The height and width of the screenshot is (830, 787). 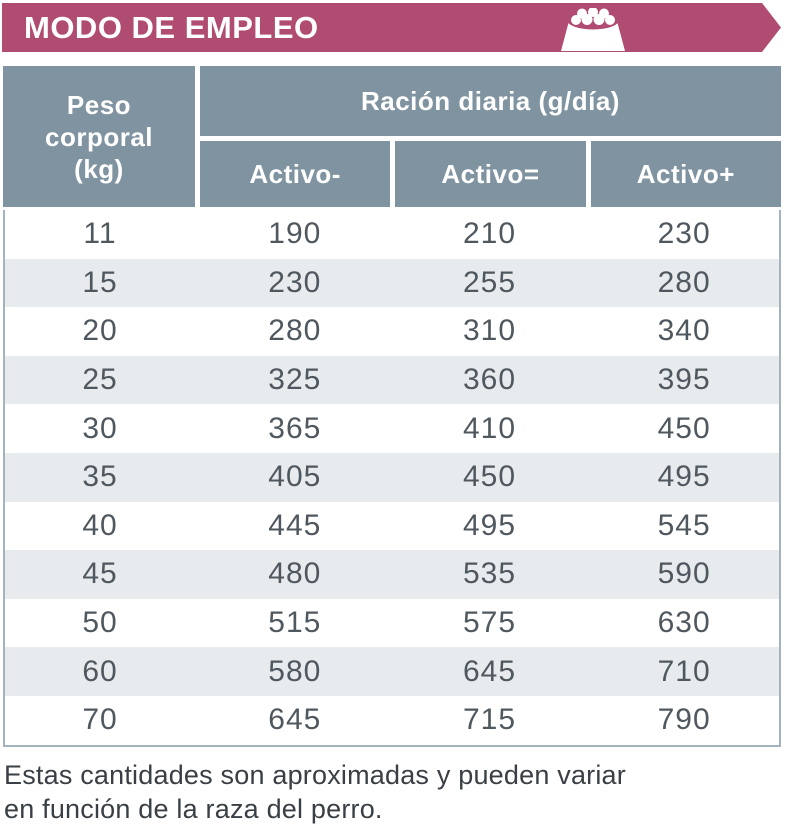 I want to click on table-cell: 715, so click(x=489, y=720).